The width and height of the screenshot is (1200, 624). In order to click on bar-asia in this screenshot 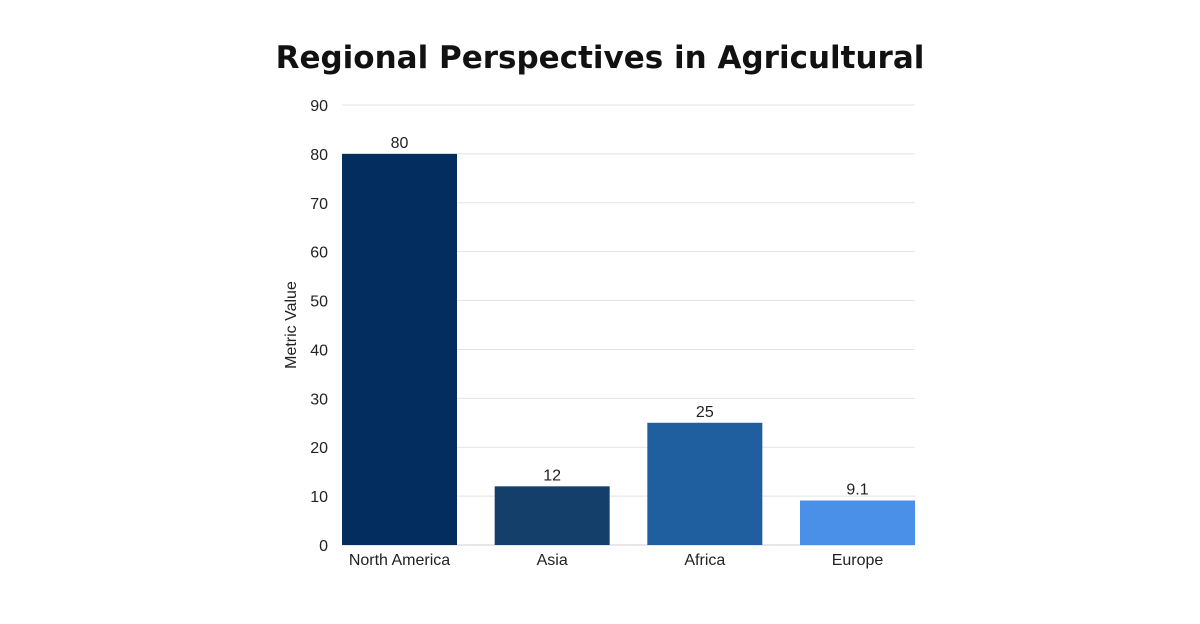, I will do `click(552, 515)`.